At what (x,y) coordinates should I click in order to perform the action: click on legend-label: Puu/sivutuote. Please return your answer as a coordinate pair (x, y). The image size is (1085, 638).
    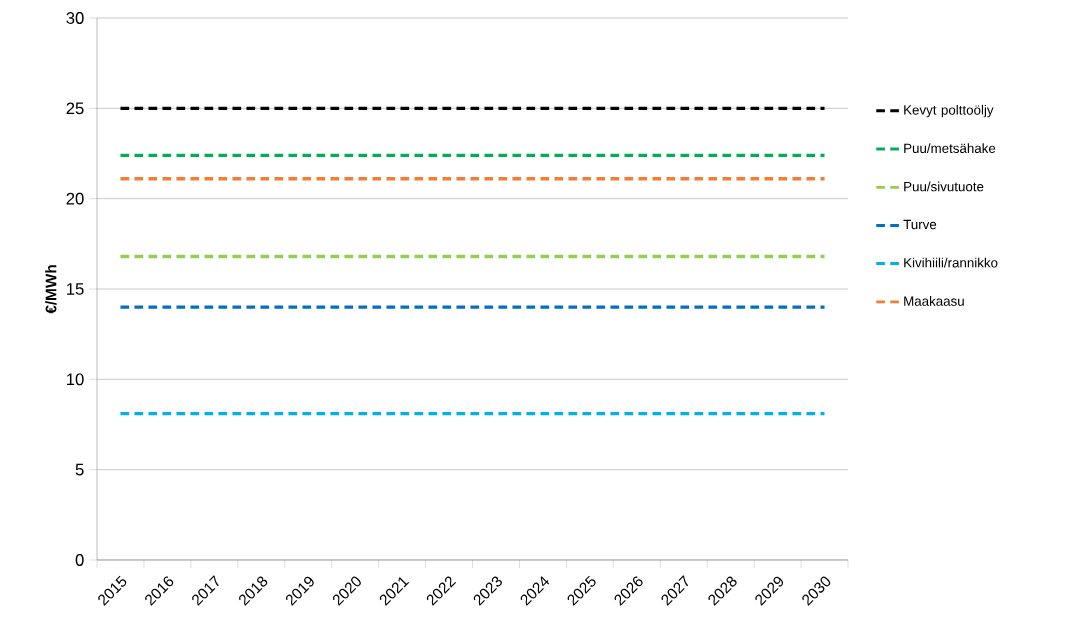
    Looking at the image, I should click on (944, 186).